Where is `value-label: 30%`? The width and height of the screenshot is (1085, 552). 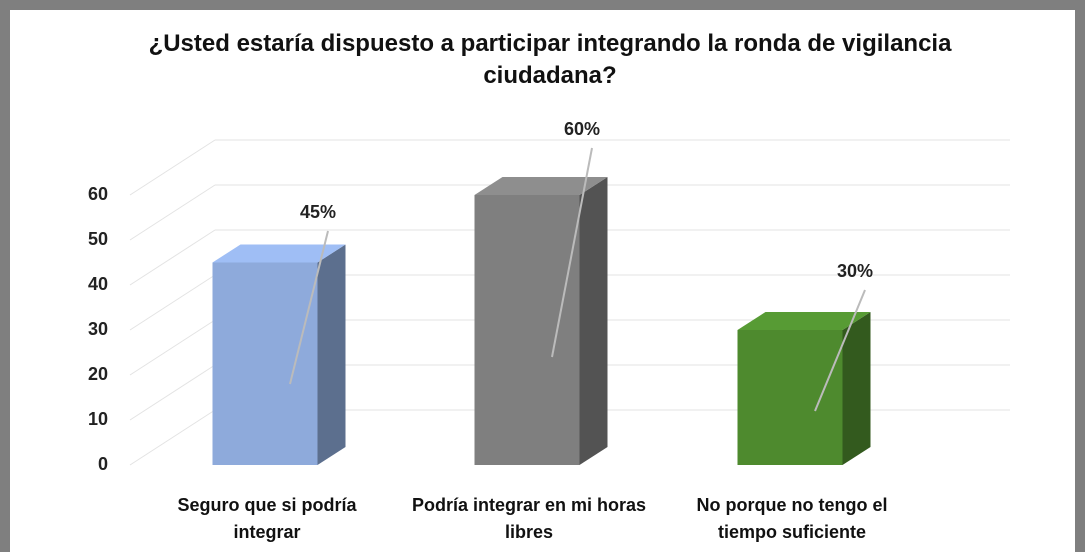 value-label: 30% is located at coordinates (855, 271).